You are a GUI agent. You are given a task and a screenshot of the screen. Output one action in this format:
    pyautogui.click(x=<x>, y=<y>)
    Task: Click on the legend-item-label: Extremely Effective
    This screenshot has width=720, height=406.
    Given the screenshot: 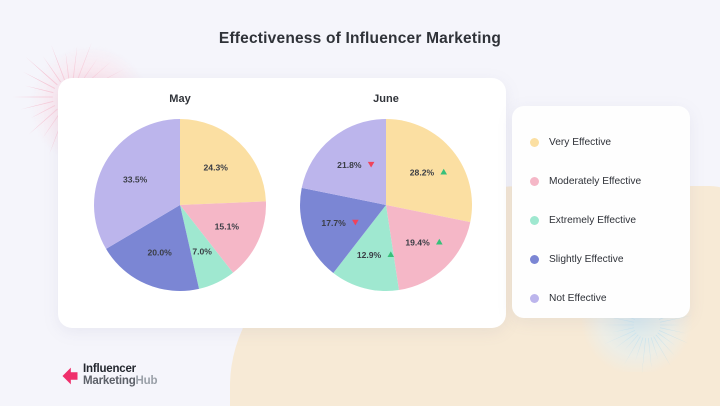 What is the action you would take?
    pyautogui.click(x=593, y=220)
    